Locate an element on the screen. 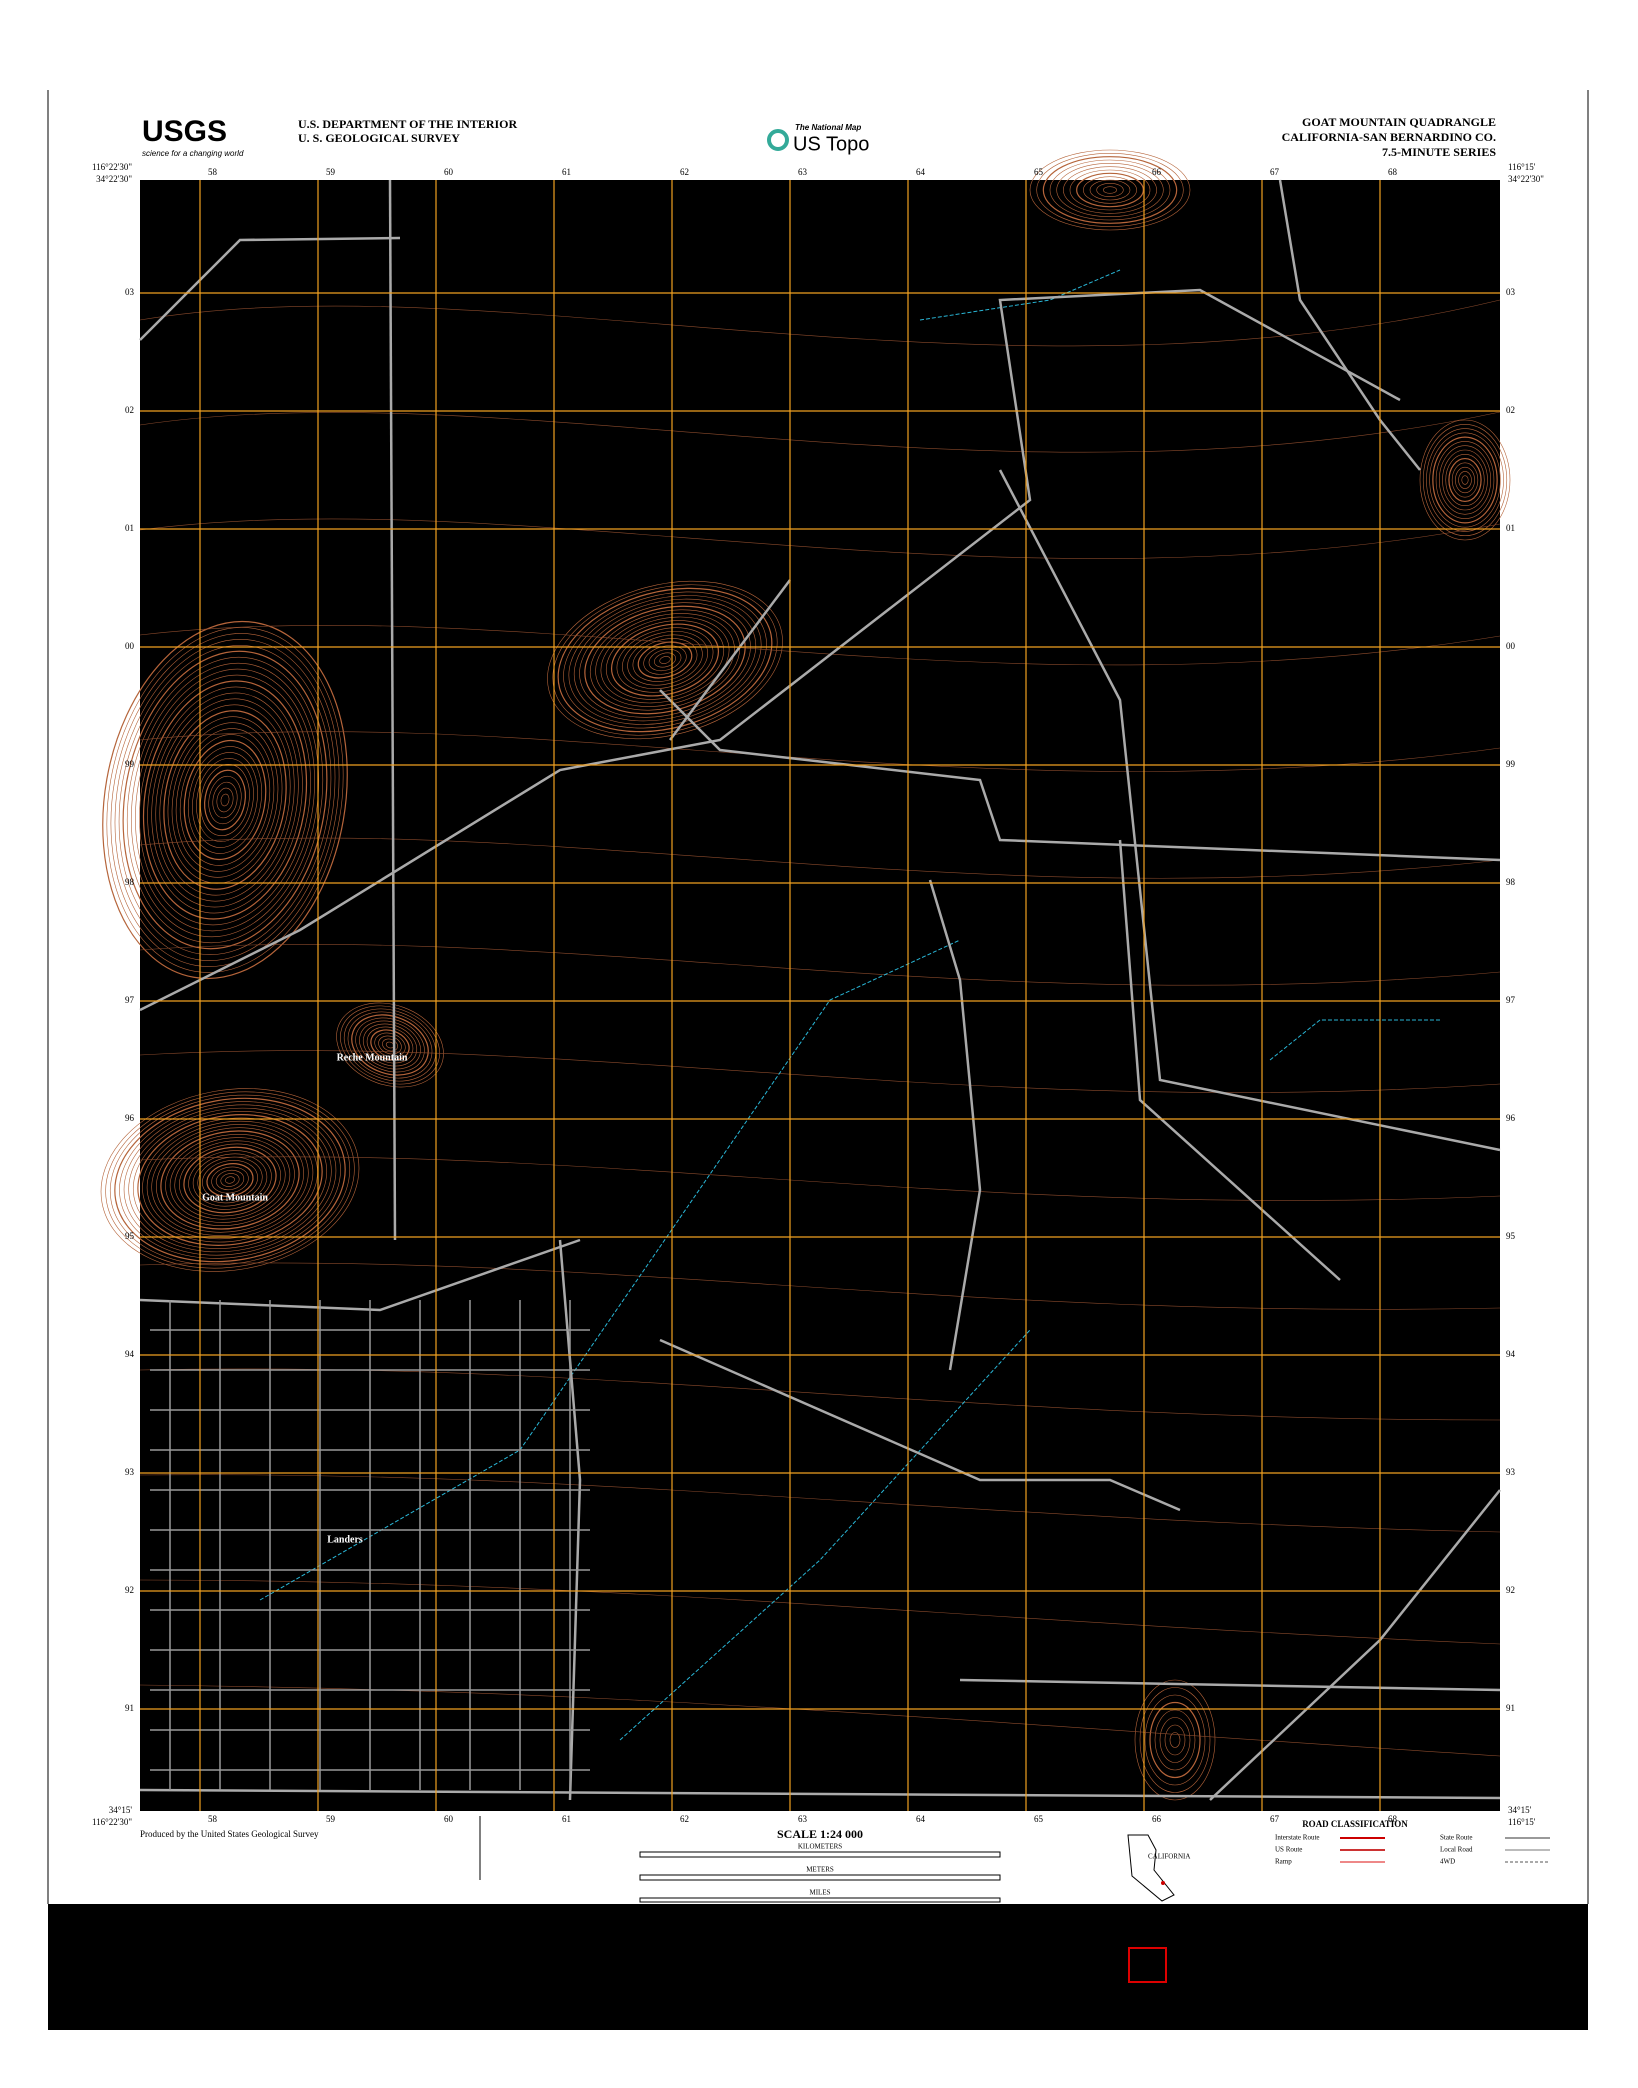 Image resolution: width=1638 pixels, height=2088 pixels. bottom-band is located at coordinates (818, 1967).